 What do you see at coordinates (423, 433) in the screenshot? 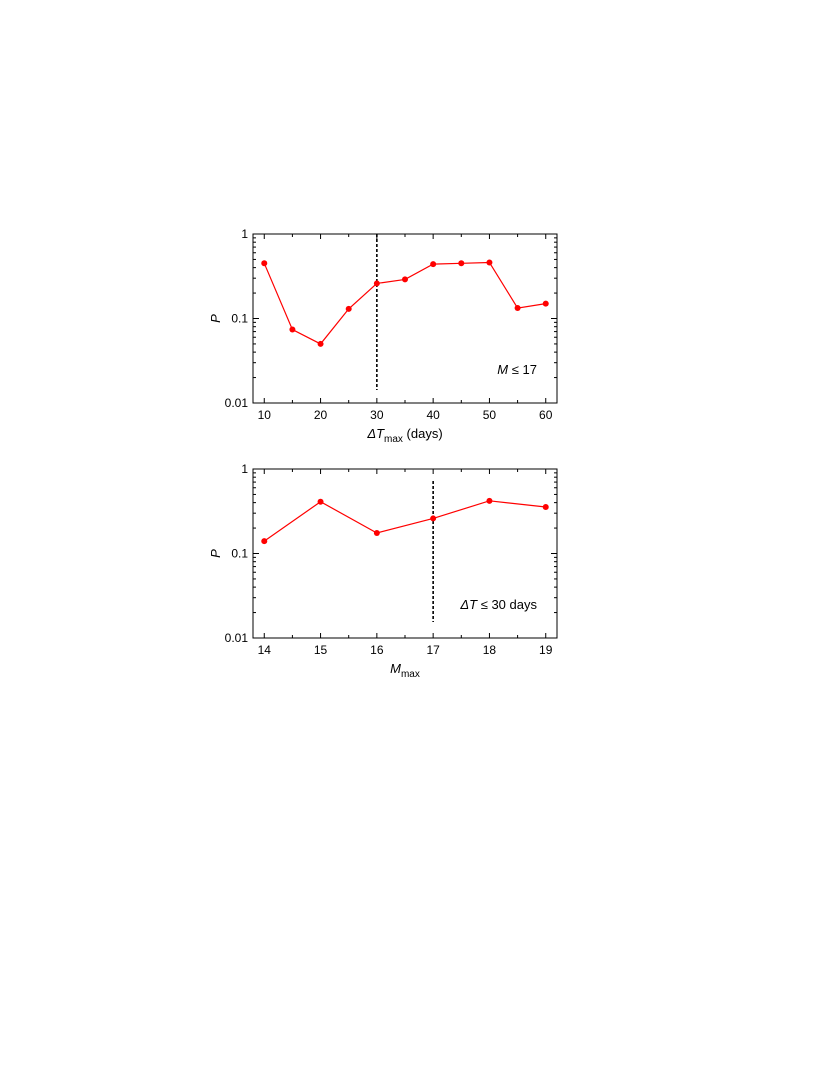
I see `x-axis-label-suffix: (days)` at bounding box center [423, 433].